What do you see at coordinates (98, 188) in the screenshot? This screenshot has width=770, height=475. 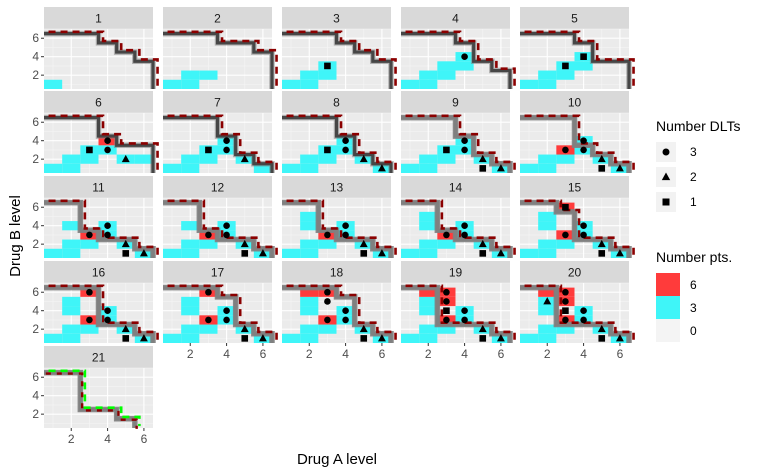 I see `facet-strip-label: 11` at bounding box center [98, 188].